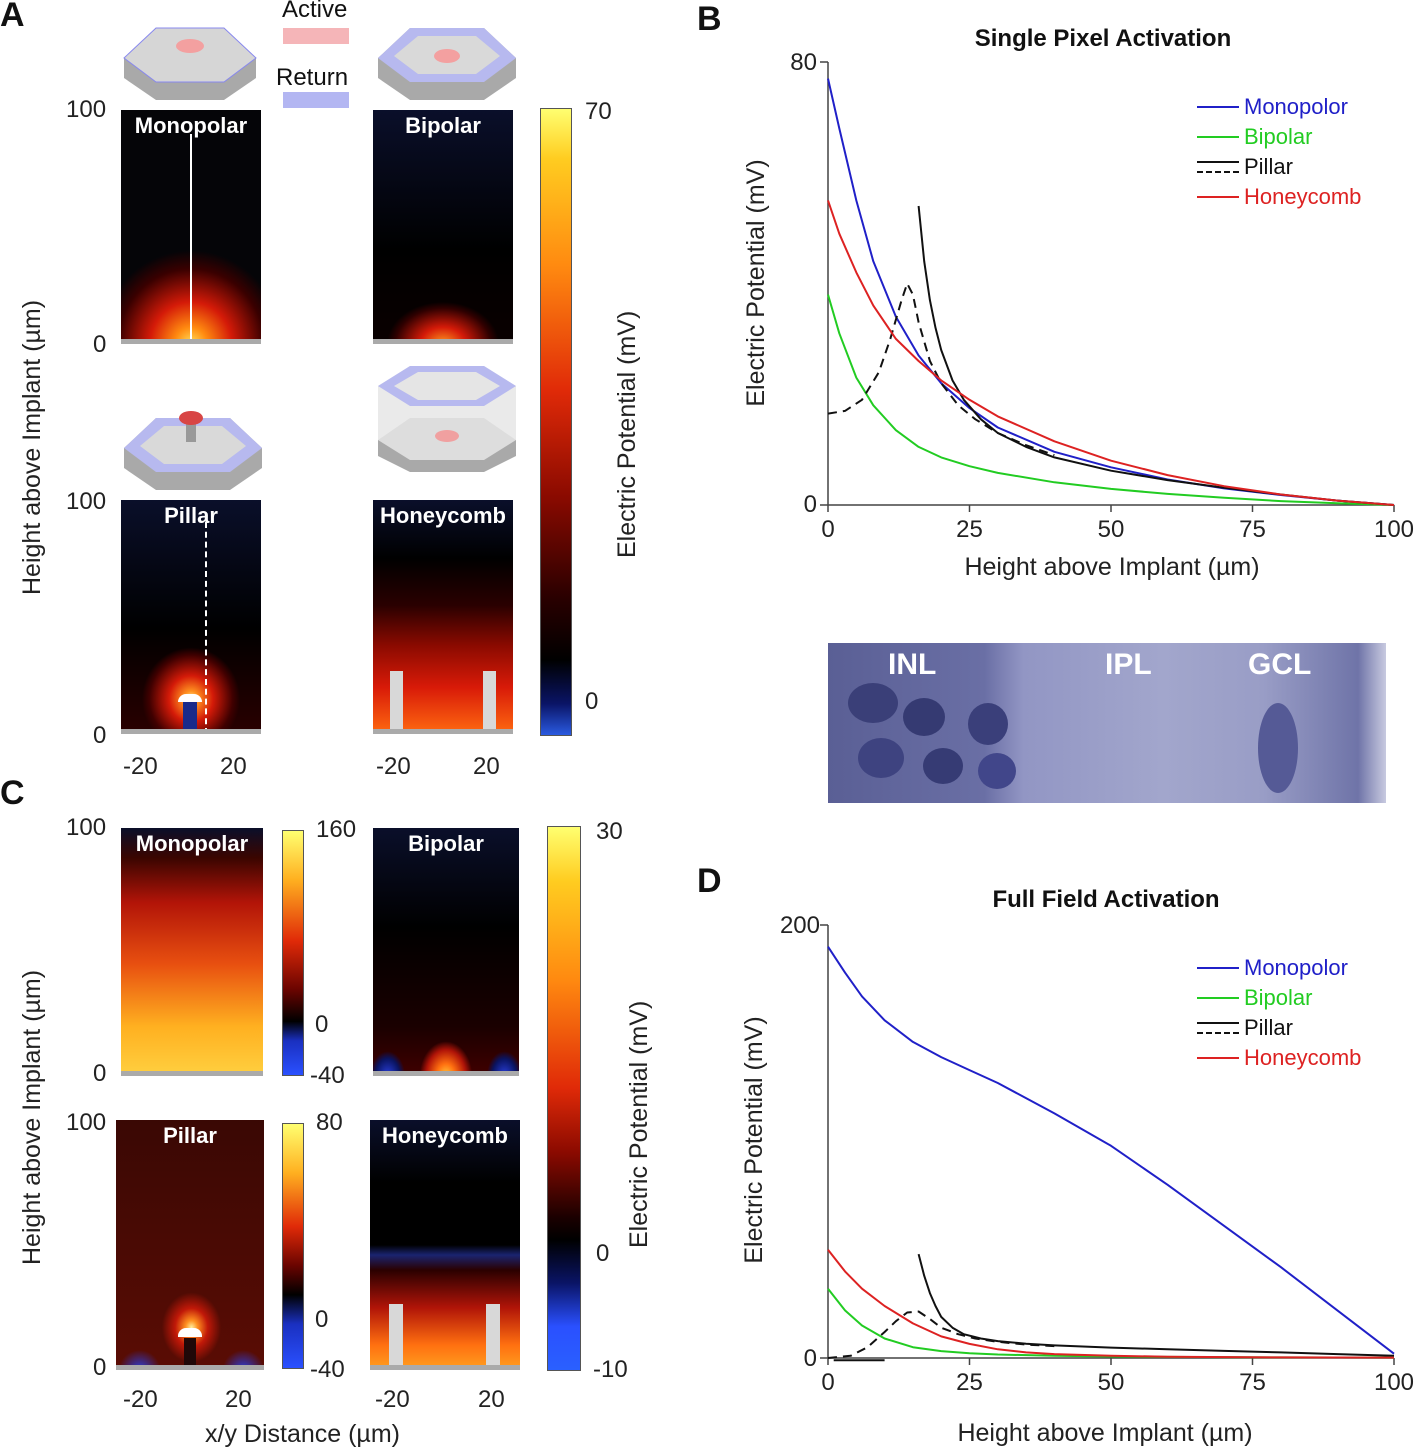 This screenshot has width=1417, height=1450. I want to click on heatmap-a-bipolar-title: Bipolar, so click(443, 125).